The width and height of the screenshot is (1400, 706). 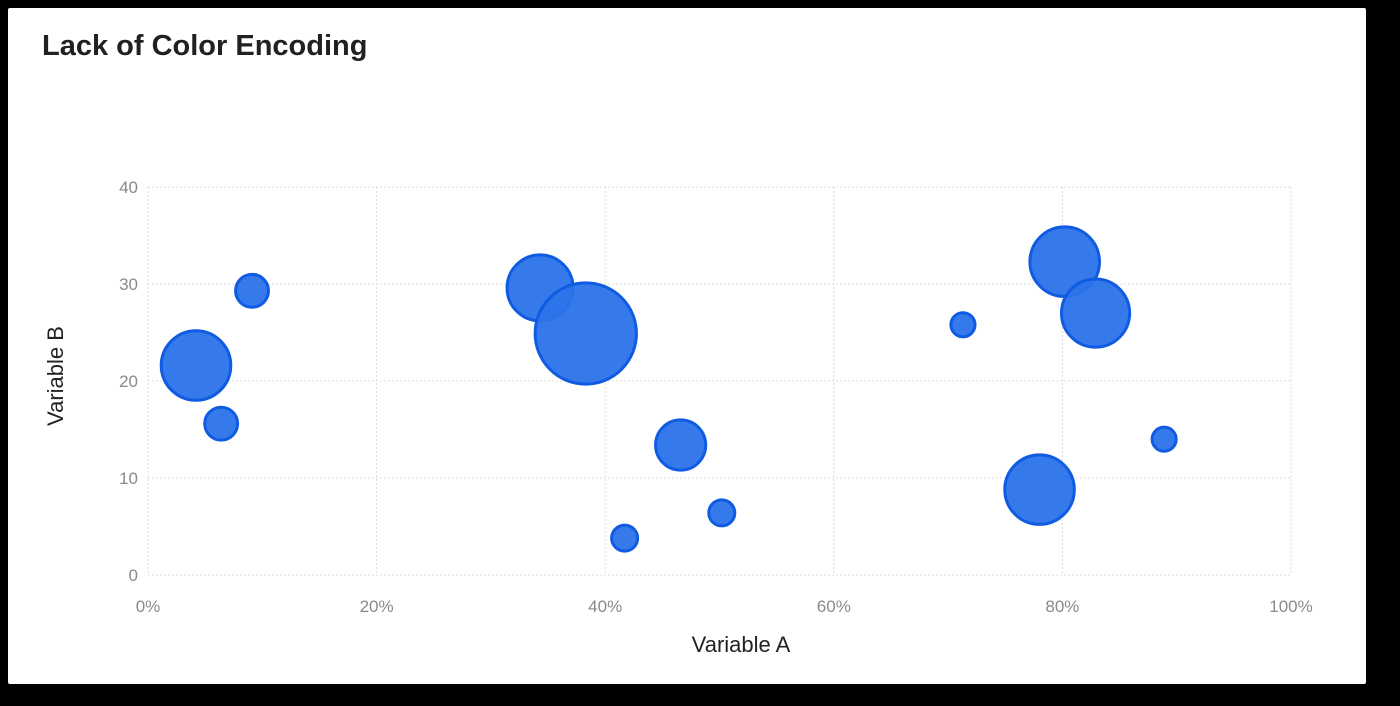 What do you see at coordinates (1290, 606) in the screenshot?
I see `x-tick-label: 100%` at bounding box center [1290, 606].